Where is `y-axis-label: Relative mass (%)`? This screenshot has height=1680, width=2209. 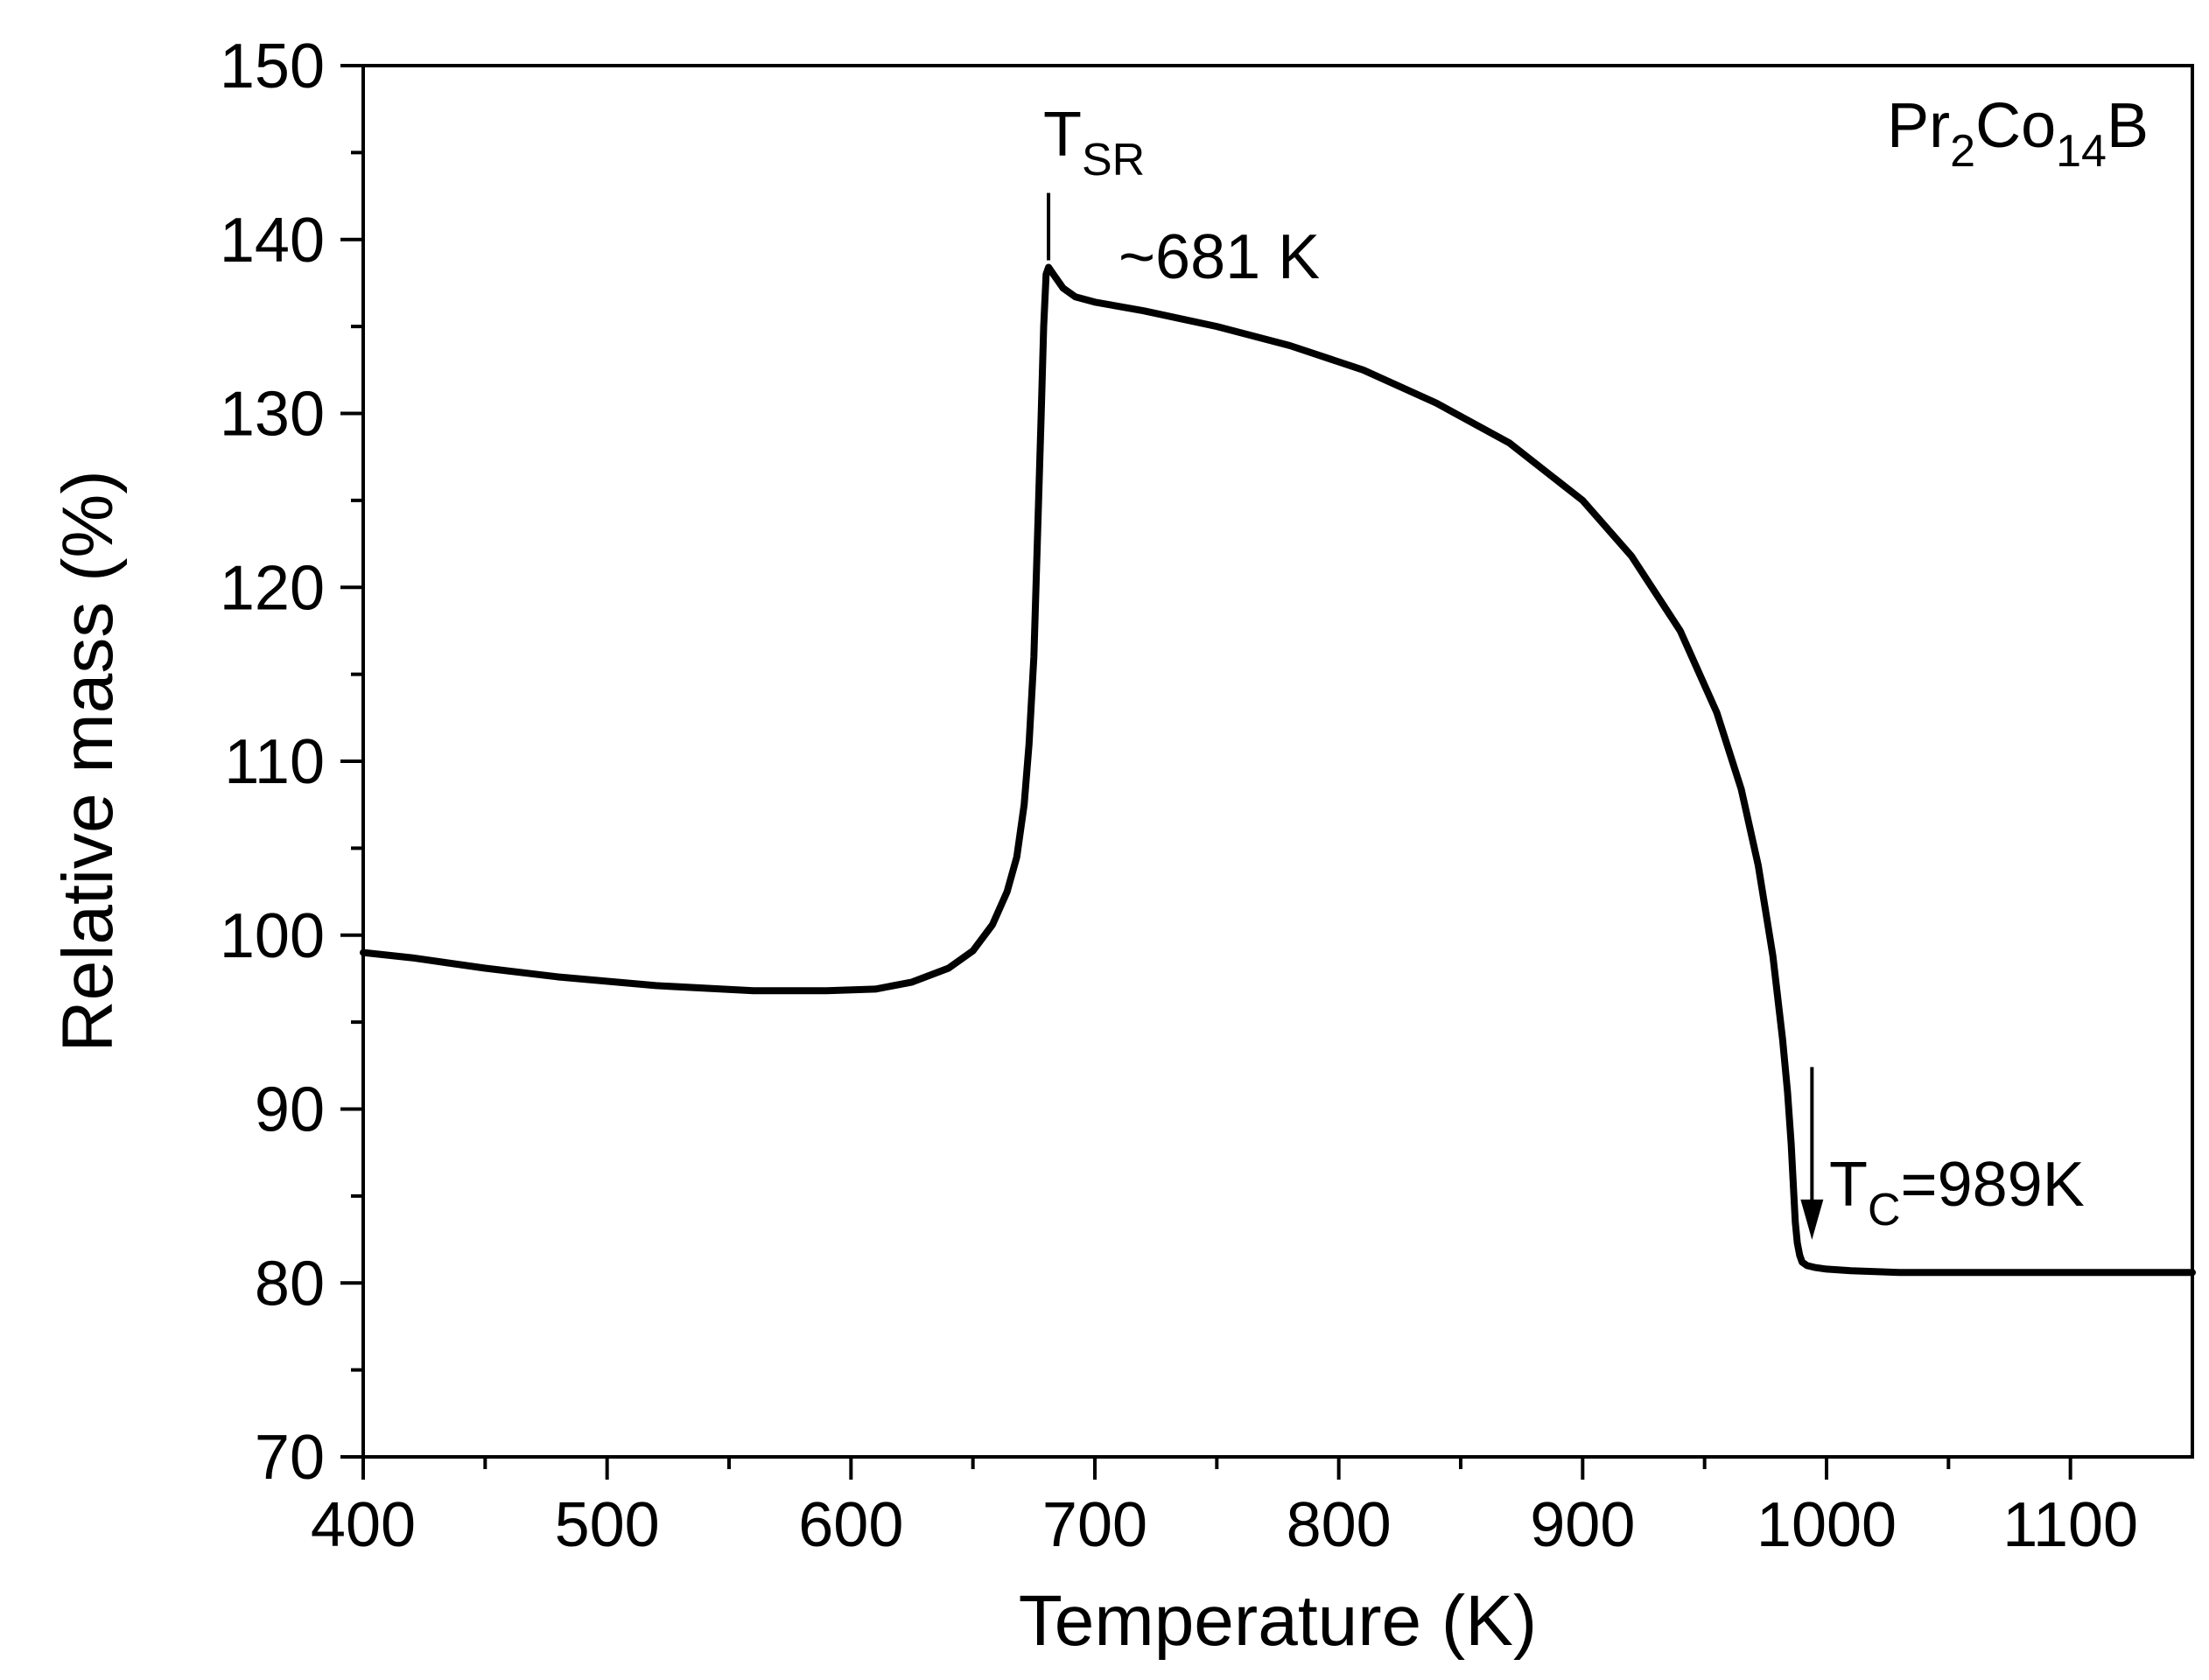 y-axis-label: Relative mass (%) is located at coordinates (88, 761).